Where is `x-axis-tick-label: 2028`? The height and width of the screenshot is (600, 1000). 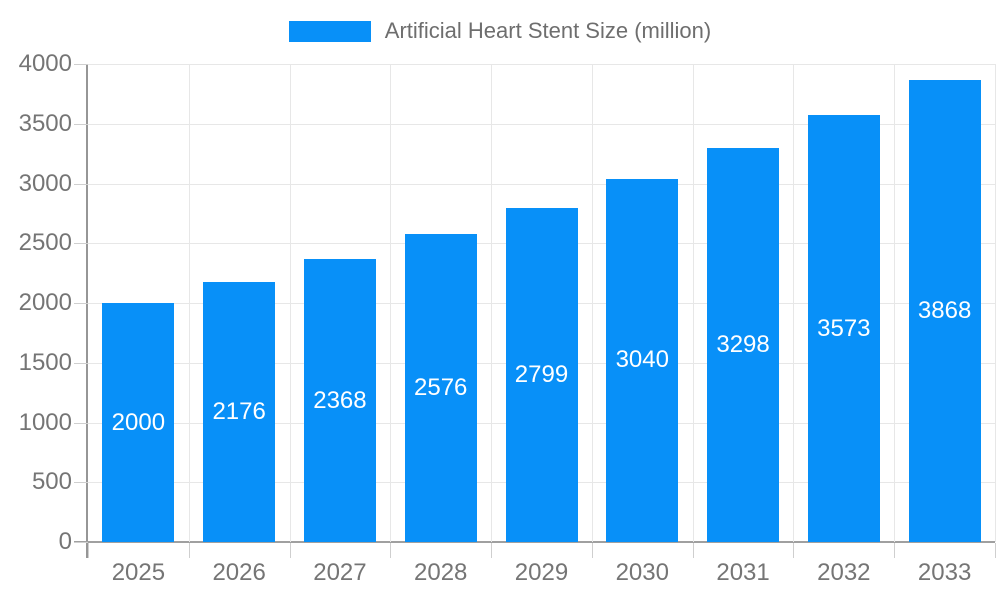 x-axis-tick-label: 2028 is located at coordinates (441, 572).